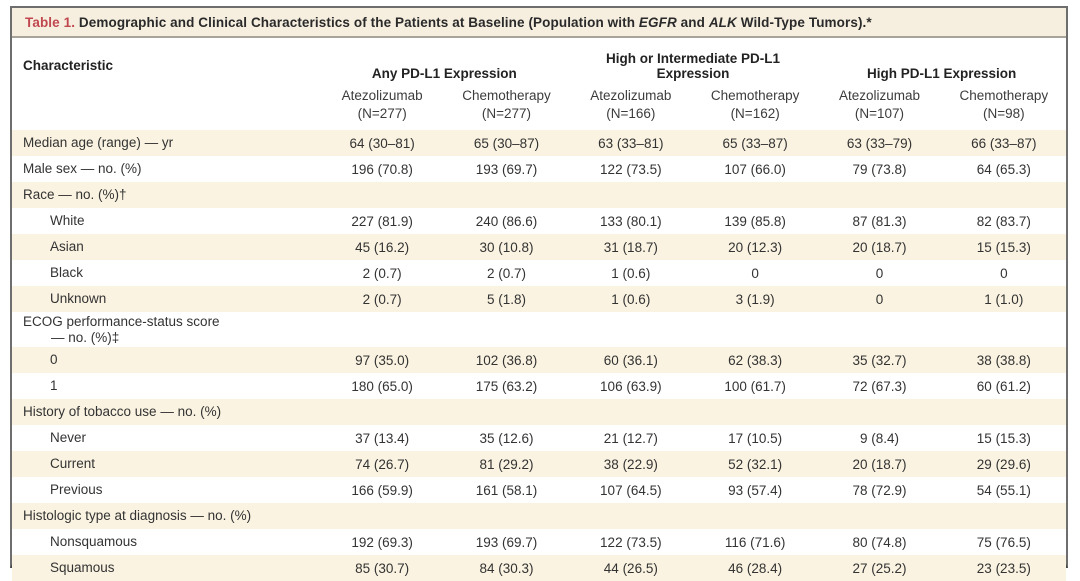 The image size is (1080, 581). Describe the element at coordinates (382, 438) in the screenshot. I see `cell-value: 37 (13.4)` at that location.